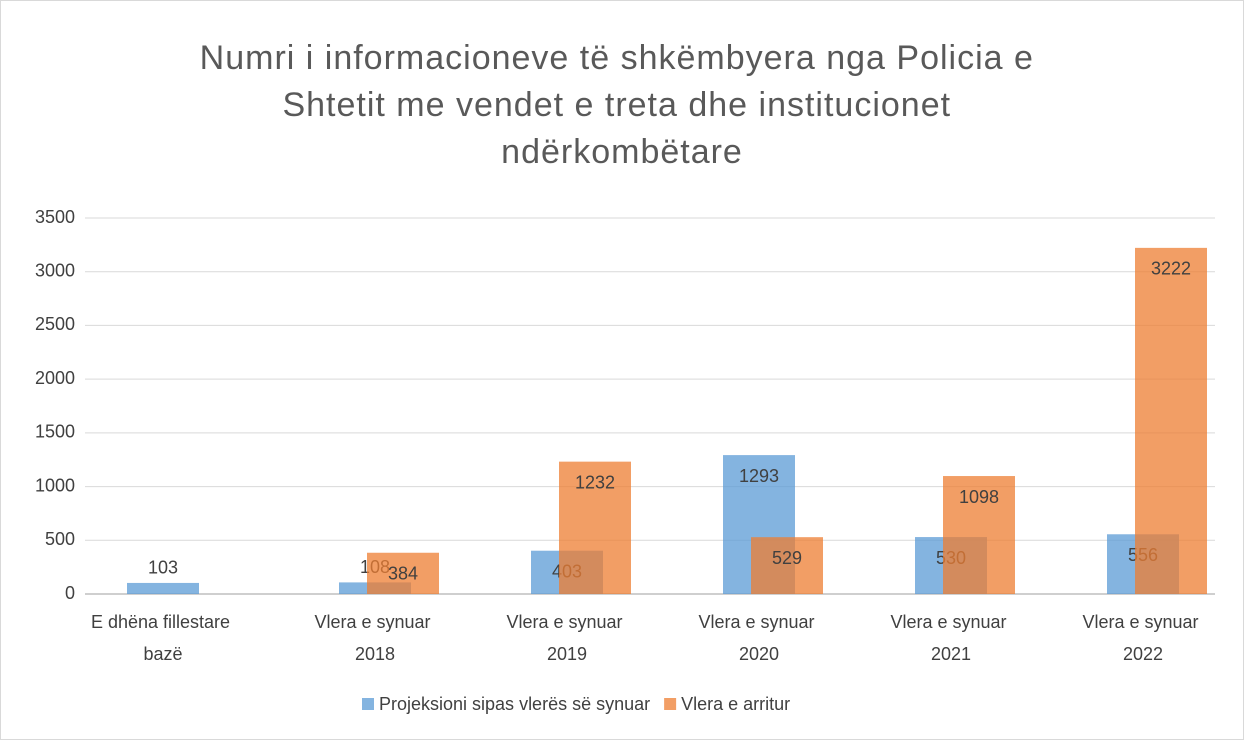 The width and height of the screenshot is (1244, 740). What do you see at coordinates (787, 558) in the screenshot?
I see `value-label: 529` at bounding box center [787, 558].